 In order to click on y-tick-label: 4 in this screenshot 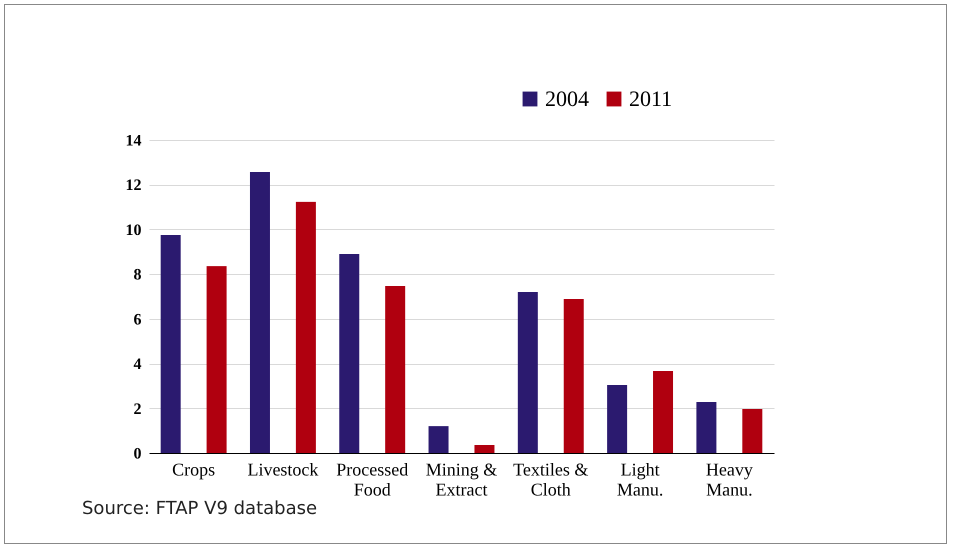, I will do `click(138, 365)`.